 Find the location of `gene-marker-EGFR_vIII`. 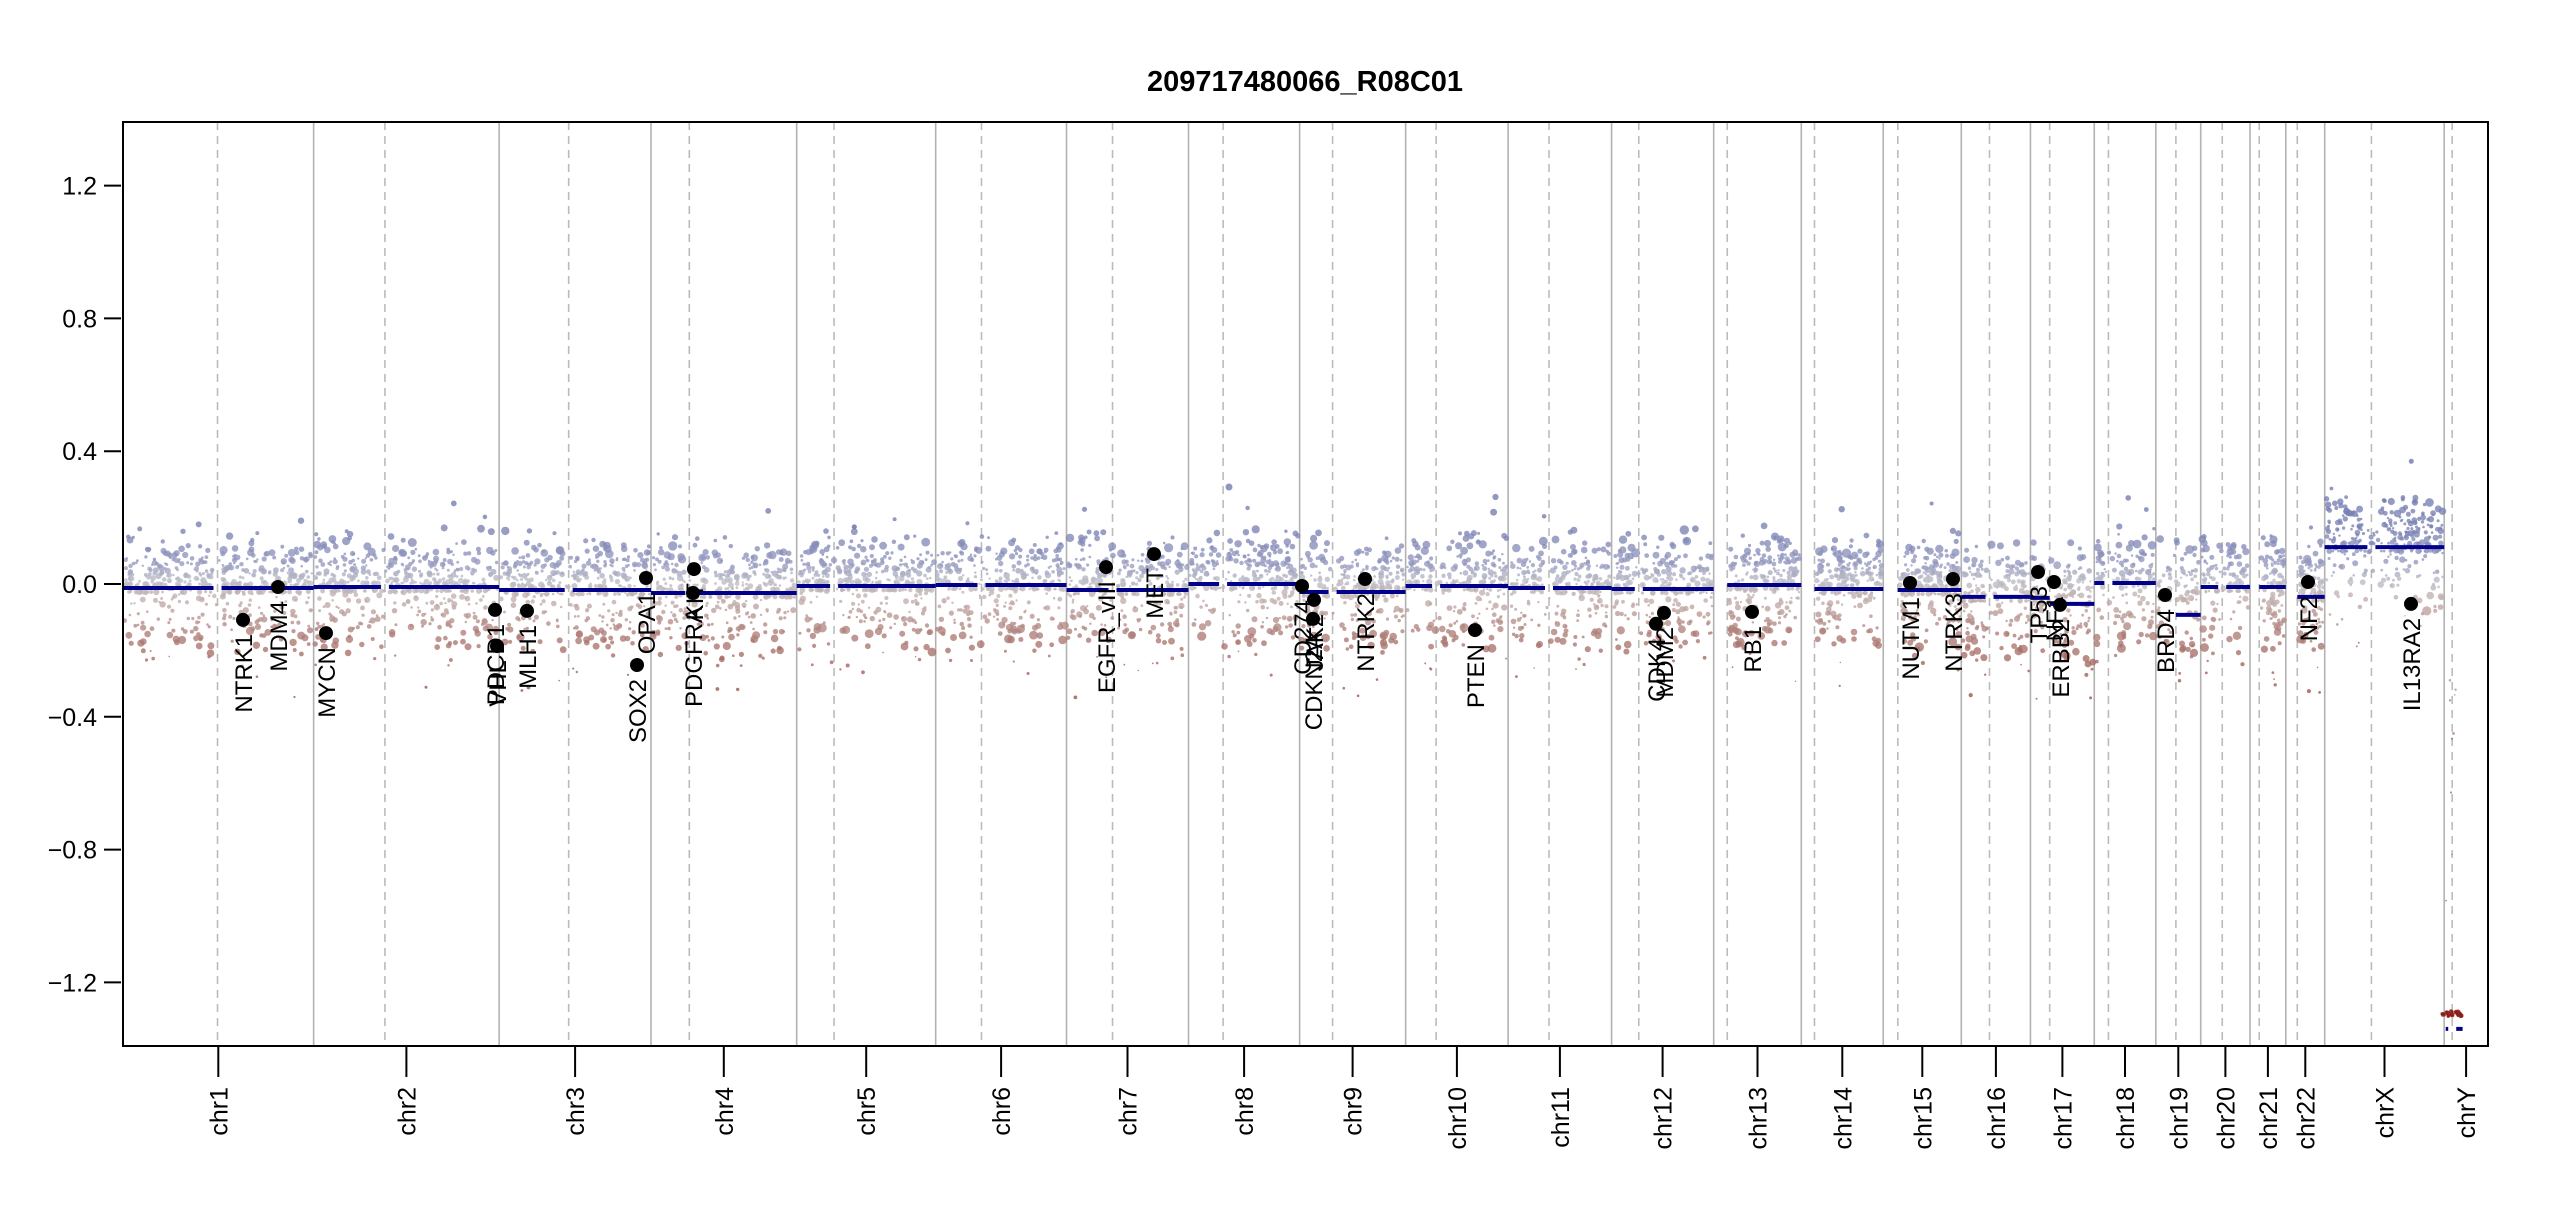

gene-marker-EGFR_vIII is located at coordinates (1106, 567).